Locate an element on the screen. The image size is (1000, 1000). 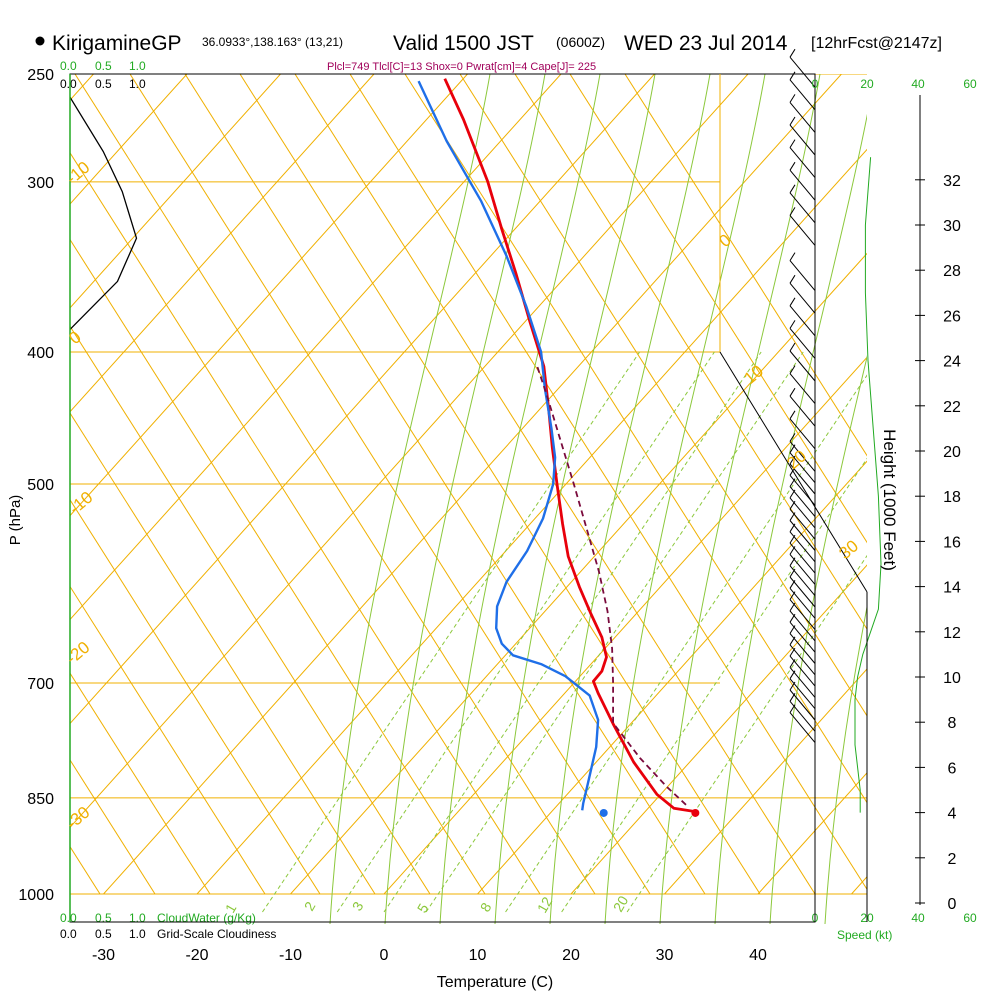
temperature-tick-label: -20 is located at coordinates (196, 955).